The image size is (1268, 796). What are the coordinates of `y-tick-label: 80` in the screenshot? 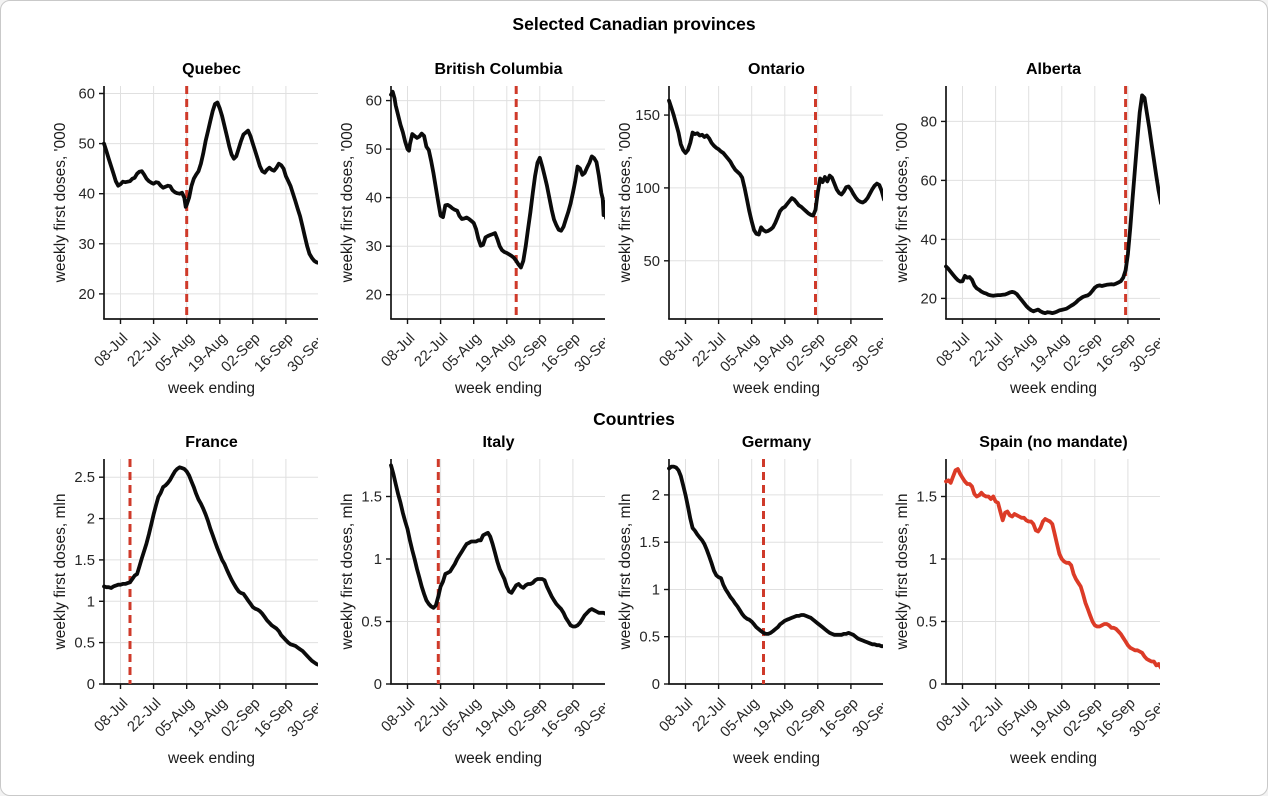 It's located at (929, 122).